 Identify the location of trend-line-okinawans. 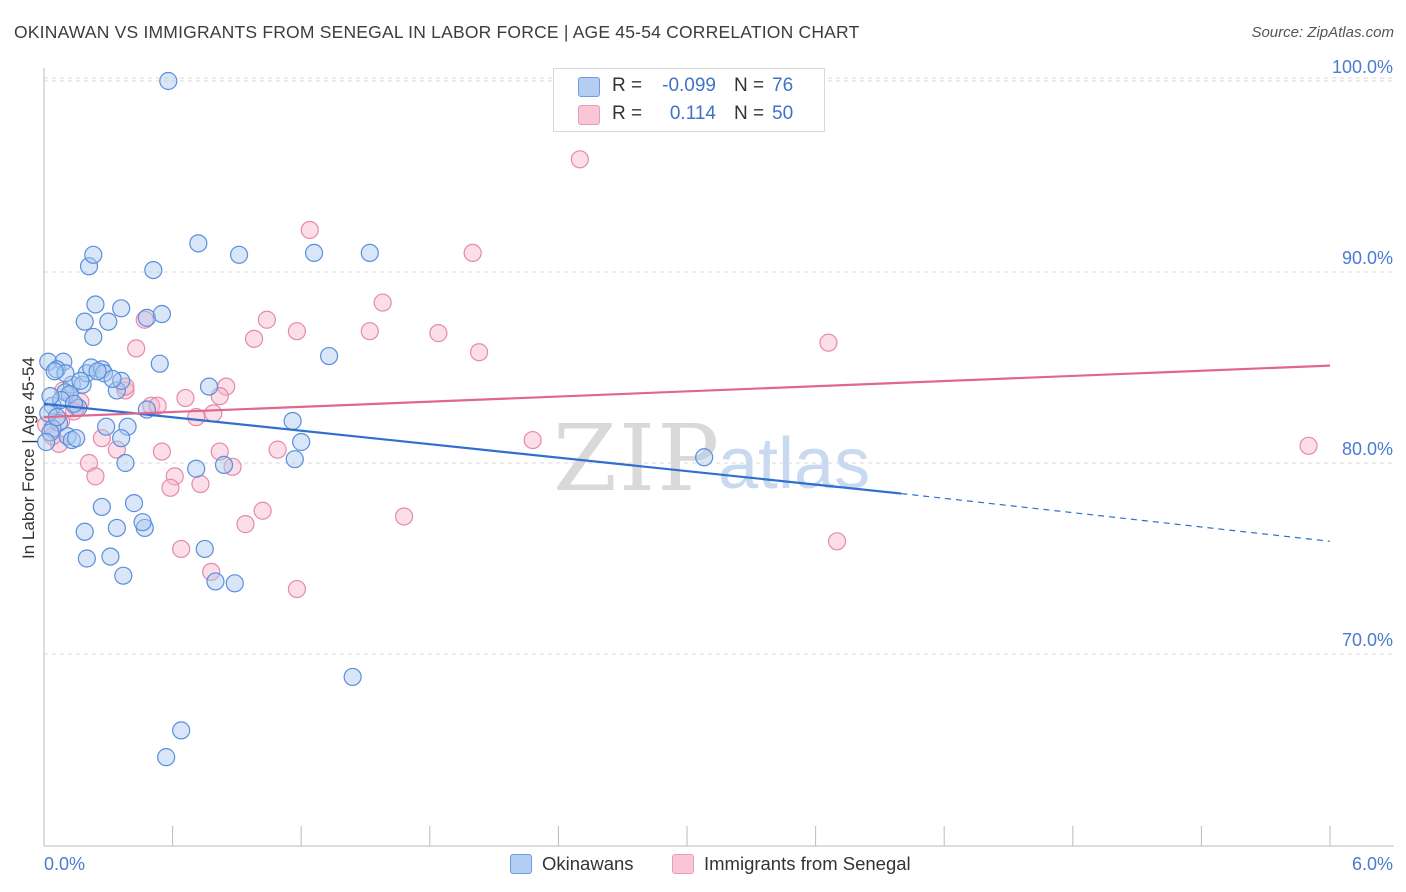
(472, 448).